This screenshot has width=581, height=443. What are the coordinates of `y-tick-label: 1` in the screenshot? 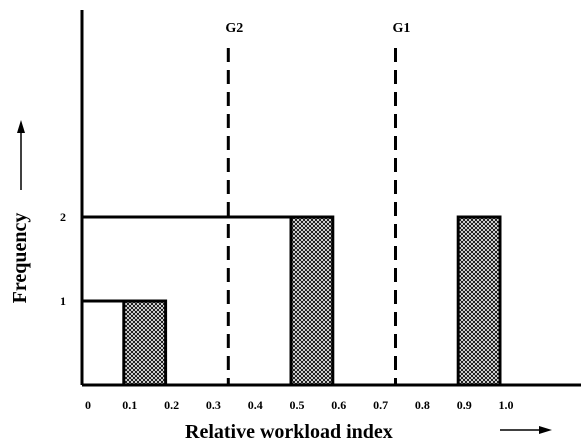 It's located at (63, 301).